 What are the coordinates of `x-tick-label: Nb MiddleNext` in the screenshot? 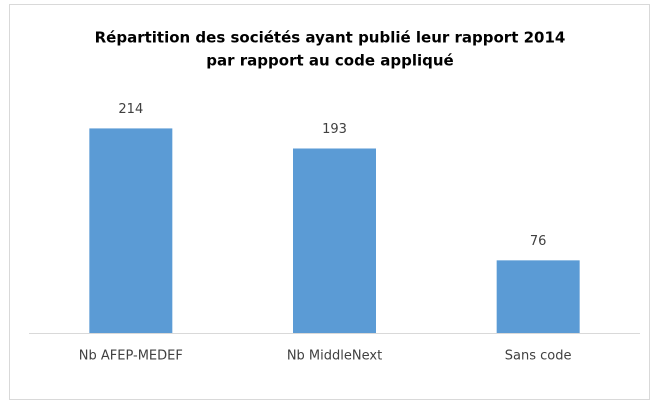 It's located at (334, 356).